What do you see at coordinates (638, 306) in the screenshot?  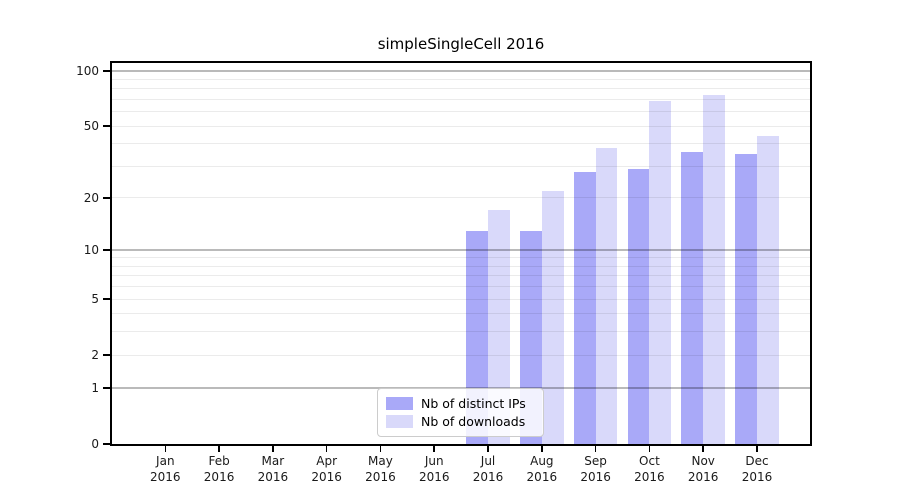 I see `bar-oct-distinct-ips` at bounding box center [638, 306].